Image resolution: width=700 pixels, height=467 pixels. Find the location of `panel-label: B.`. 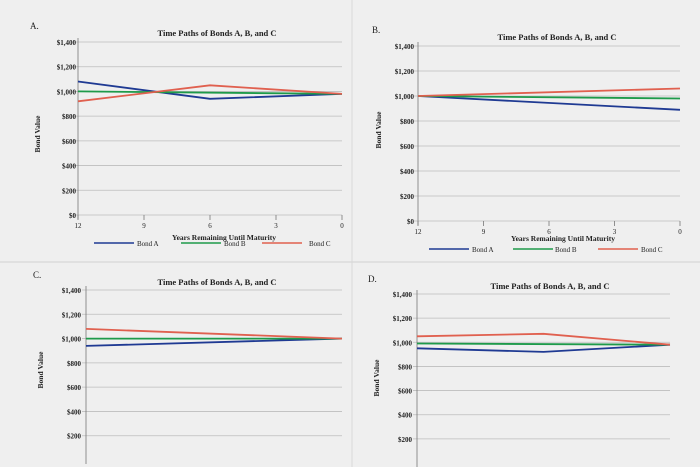

panel-label: B. is located at coordinates (376, 30).